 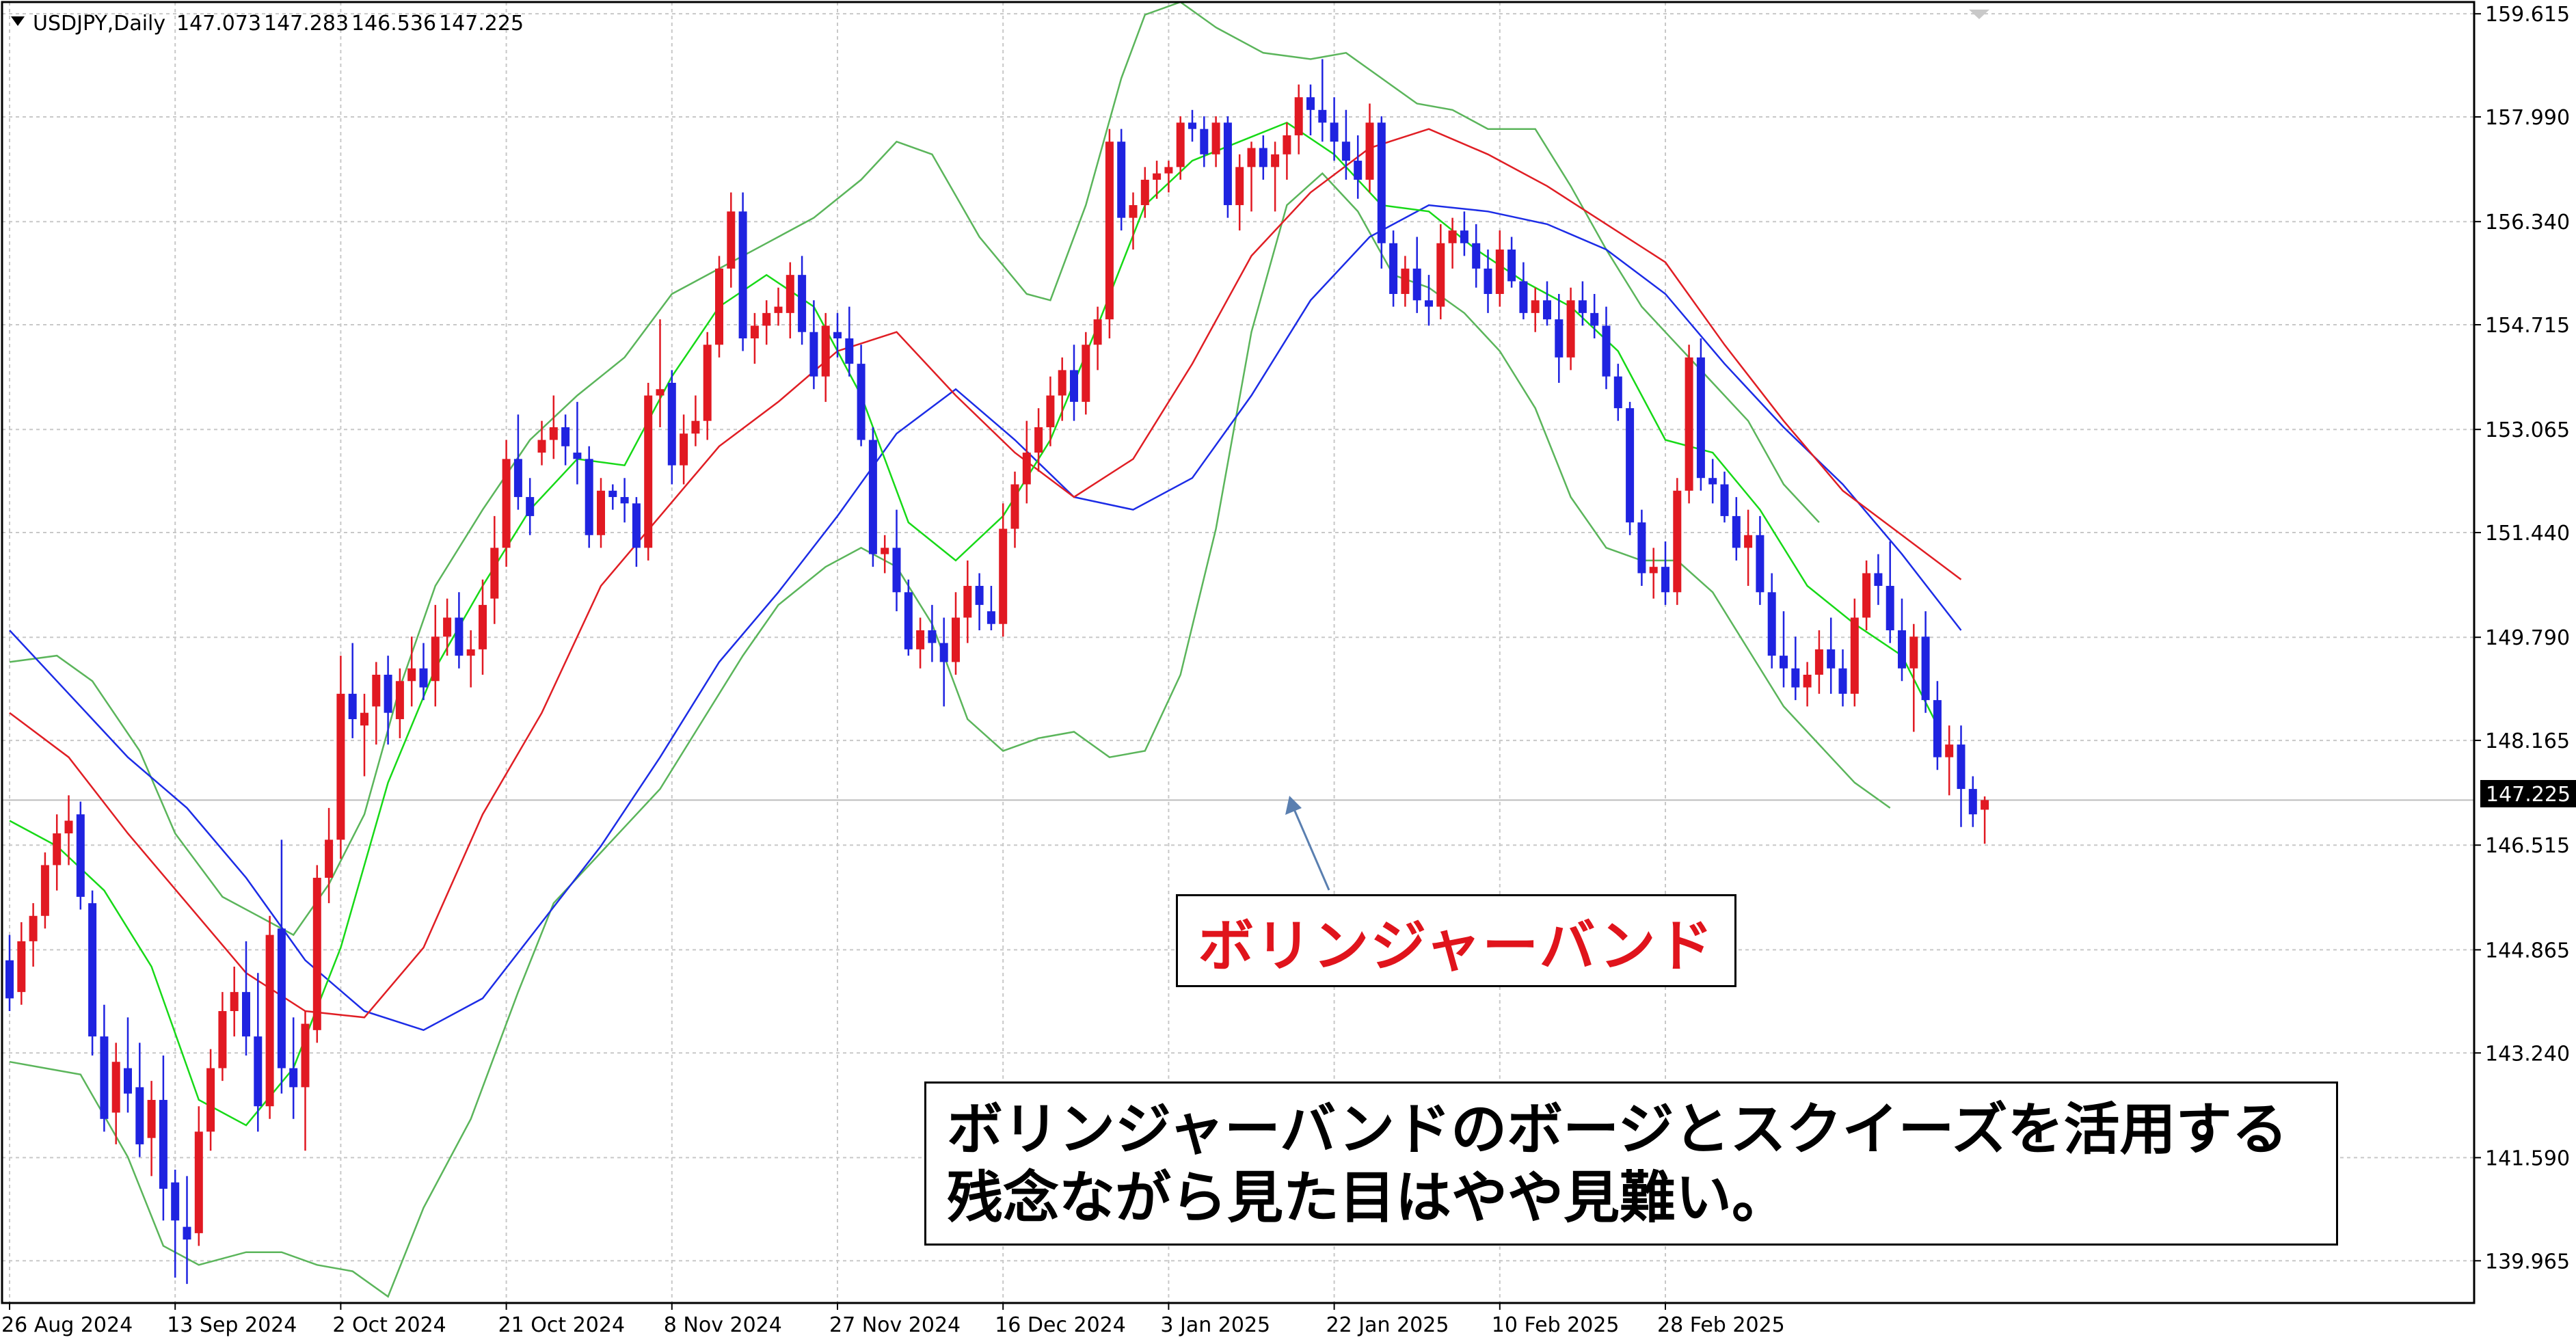 What do you see at coordinates (1367, 1198) in the screenshot?
I see `note-line-2: 残念ながら見た目はやや見難い。` at bounding box center [1367, 1198].